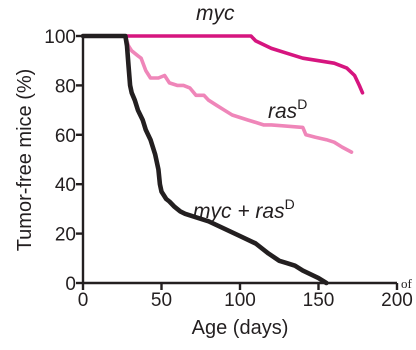 This screenshot has height=350, width=416. Describe the element at coordinates (70, 284) in the screenshot. I see `y-tick-label-0: 0` at that location.